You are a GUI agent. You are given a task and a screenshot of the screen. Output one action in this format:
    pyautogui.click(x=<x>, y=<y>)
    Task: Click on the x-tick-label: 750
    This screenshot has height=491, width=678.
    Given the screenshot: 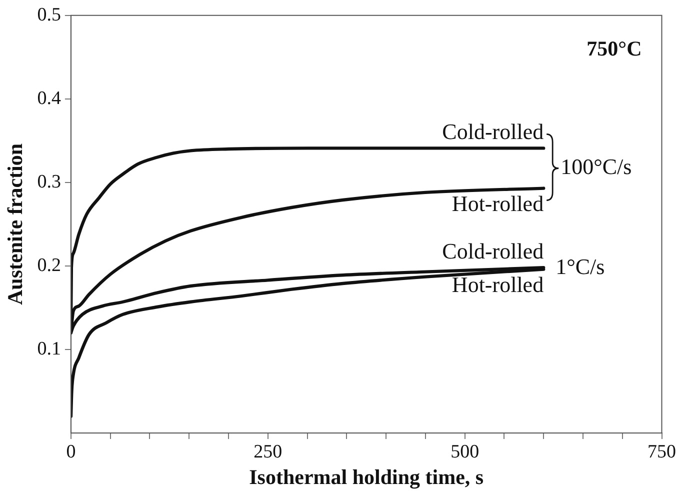 What is the action you would take?
    pyautogui.click(x=662, y=451)
    